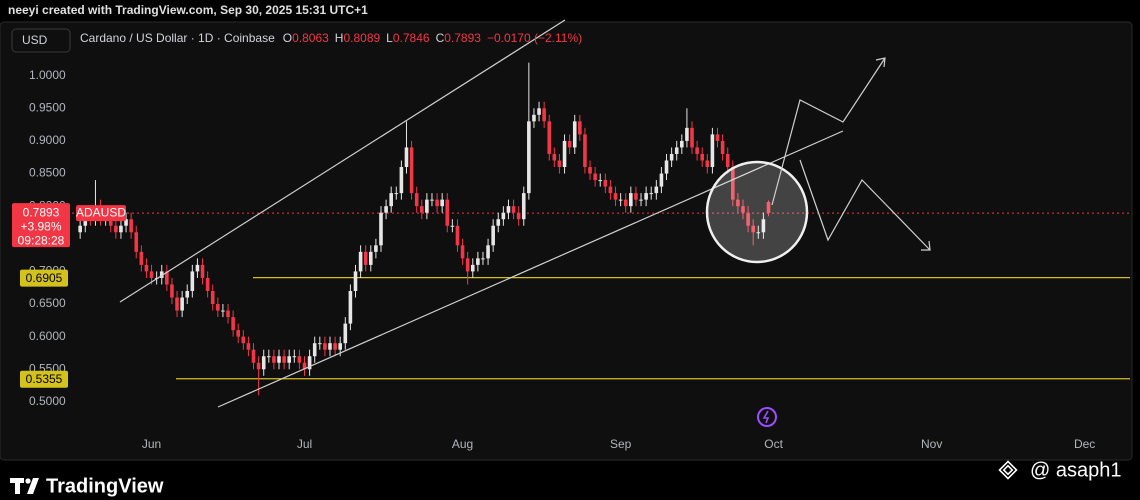 Image resolution: width=1140 pixels, height=500 pixels. What do you see at coordinates (828, 131) in the screenshot?
I see `bull-path` at bounding box center [828, 131].